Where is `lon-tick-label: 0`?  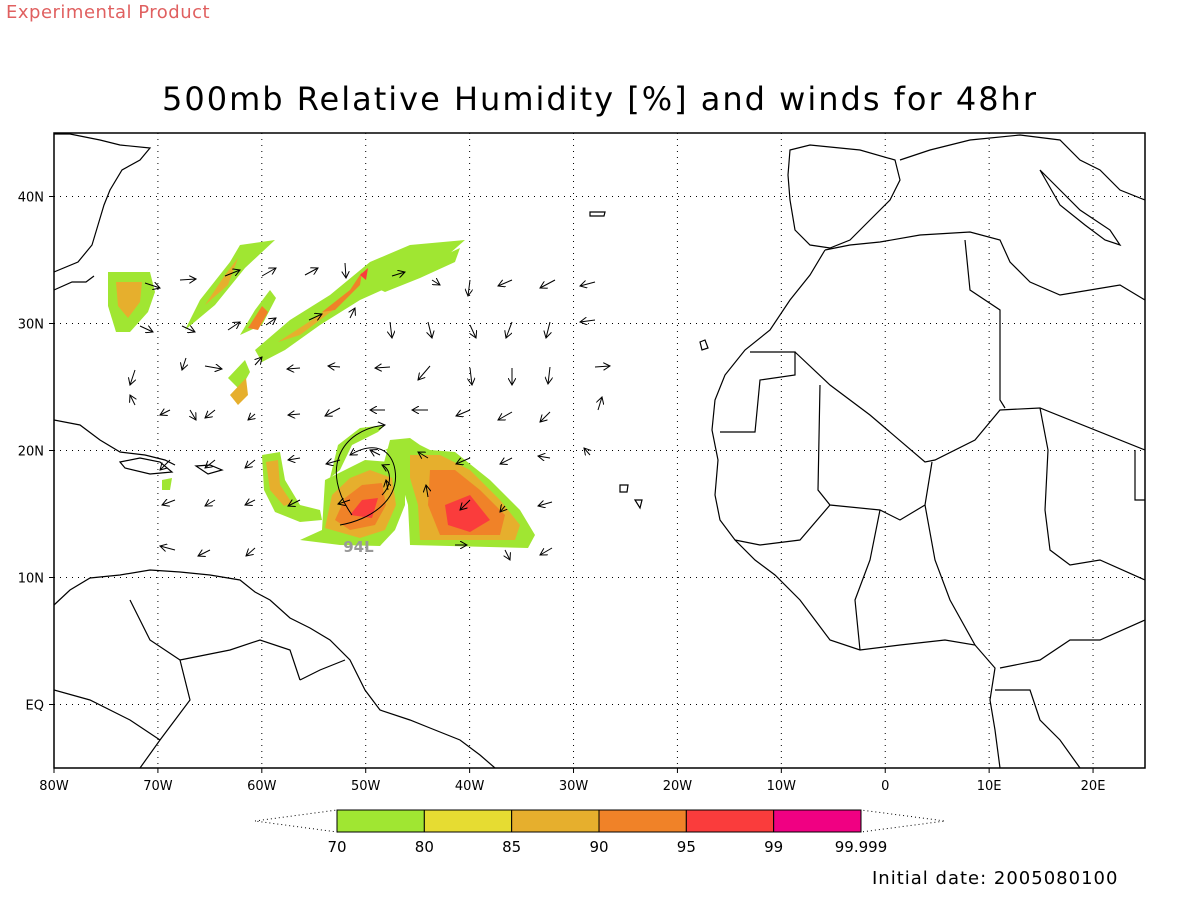
lon-tick-label: 0 is located at coordinates (885, 786).